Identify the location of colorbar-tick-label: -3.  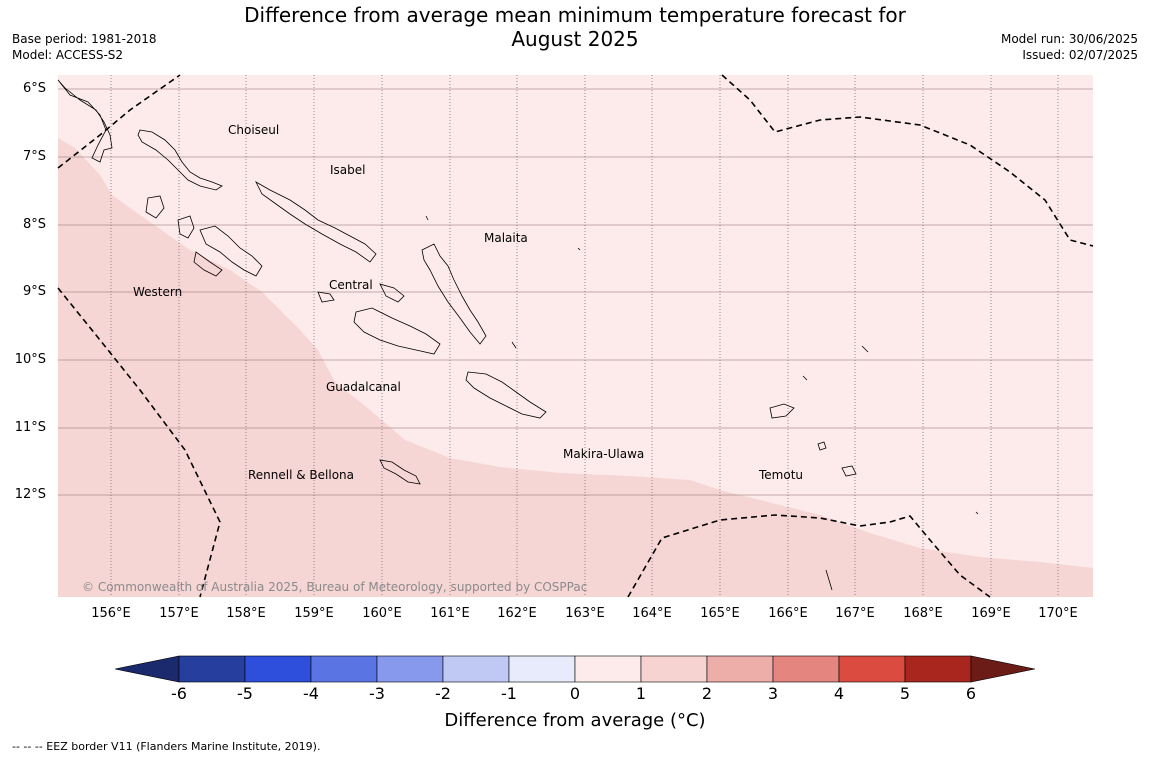
(377, 693).